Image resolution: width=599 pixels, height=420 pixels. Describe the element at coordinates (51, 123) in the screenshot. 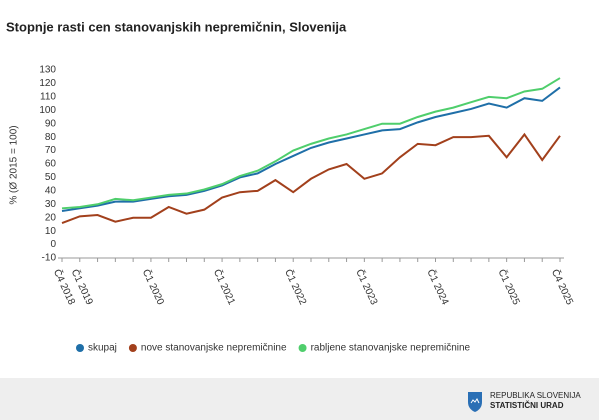

I see `y-tick-label: 90` at that location.